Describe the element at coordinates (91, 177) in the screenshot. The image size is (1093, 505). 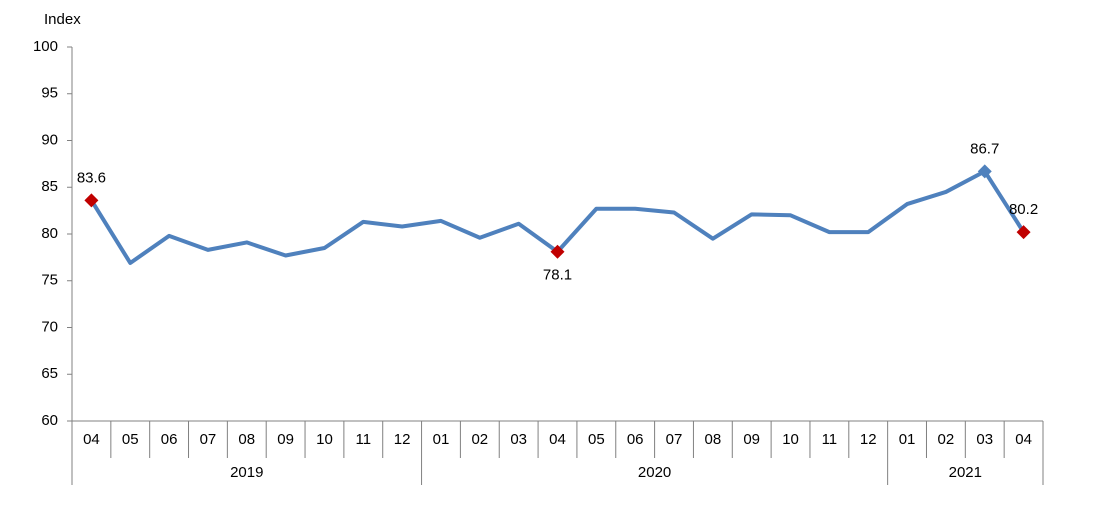
I see `data-label: 83.6` at that location.